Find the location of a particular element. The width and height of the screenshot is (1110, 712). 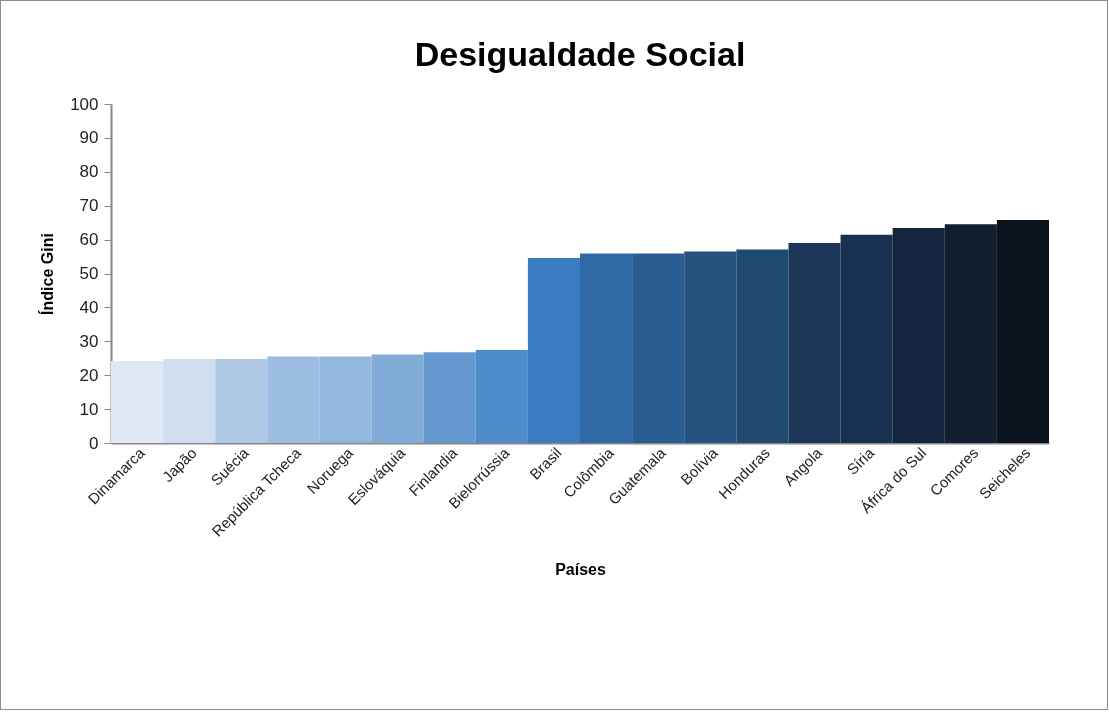

y-tick-label: 10 is located at coordinates (89, 409).